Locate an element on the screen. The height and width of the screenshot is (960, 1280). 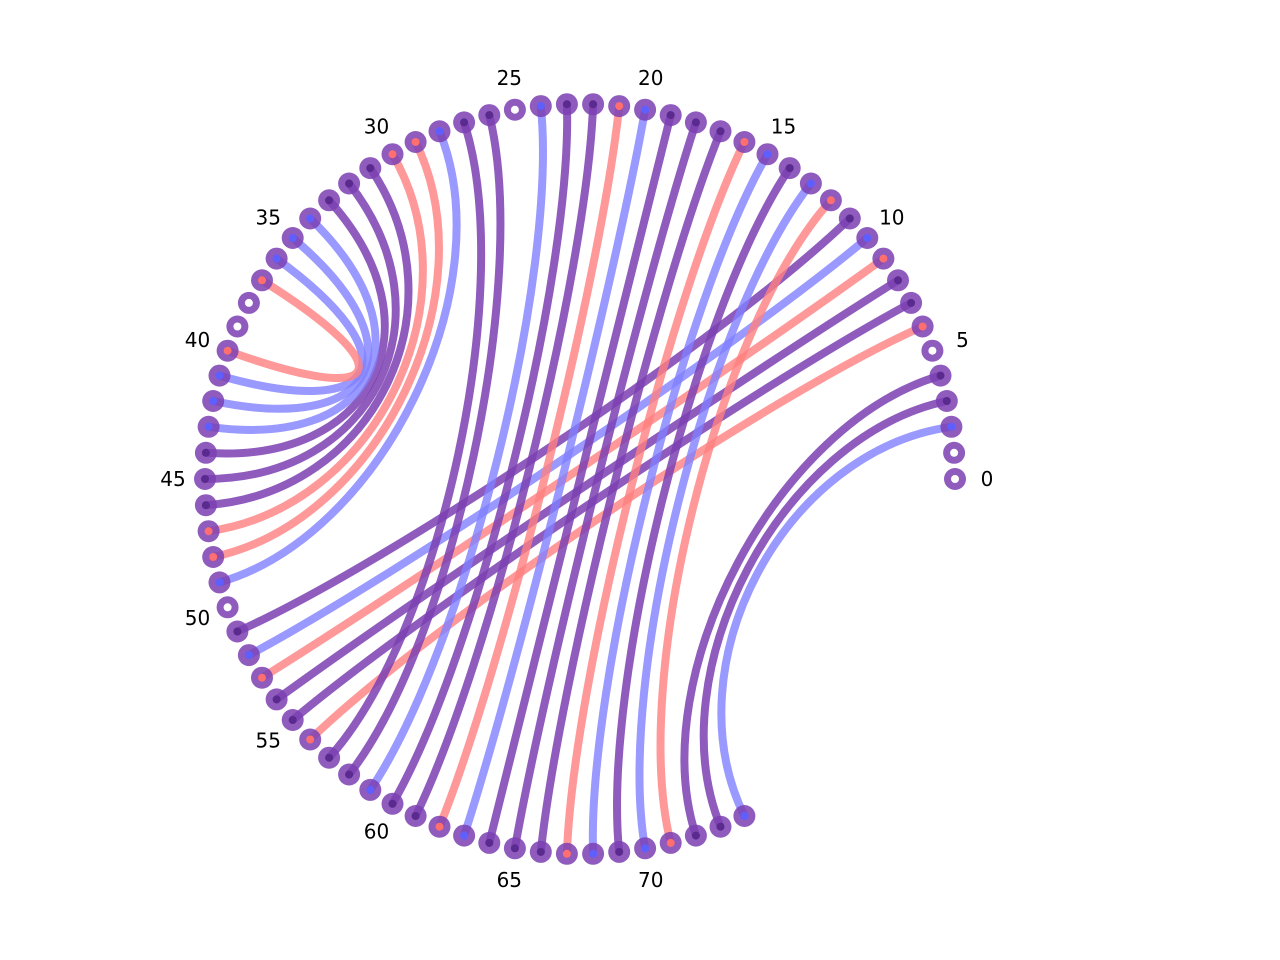
node-32-dot is located at coordinates (349, 183).